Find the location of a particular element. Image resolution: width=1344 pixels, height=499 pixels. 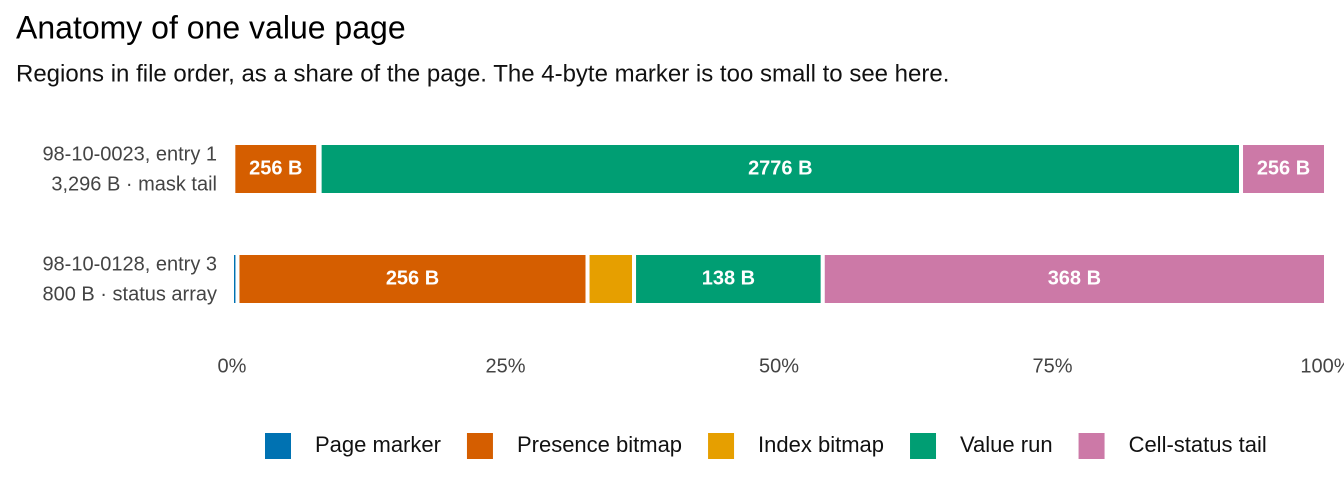

legend-label: Page marker is located at coordinates (378, 444).